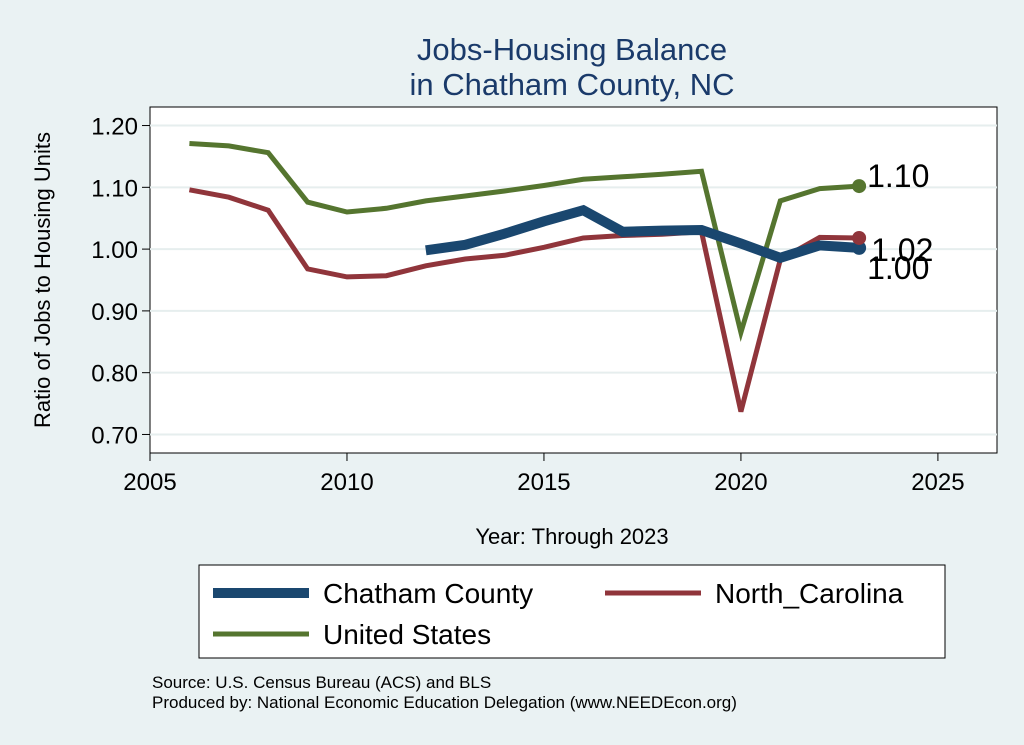  What do you see at coordinates (114, 188) in the screenshot?
I see `y-tick-label: 1.10` at bounding box center [114, 188].